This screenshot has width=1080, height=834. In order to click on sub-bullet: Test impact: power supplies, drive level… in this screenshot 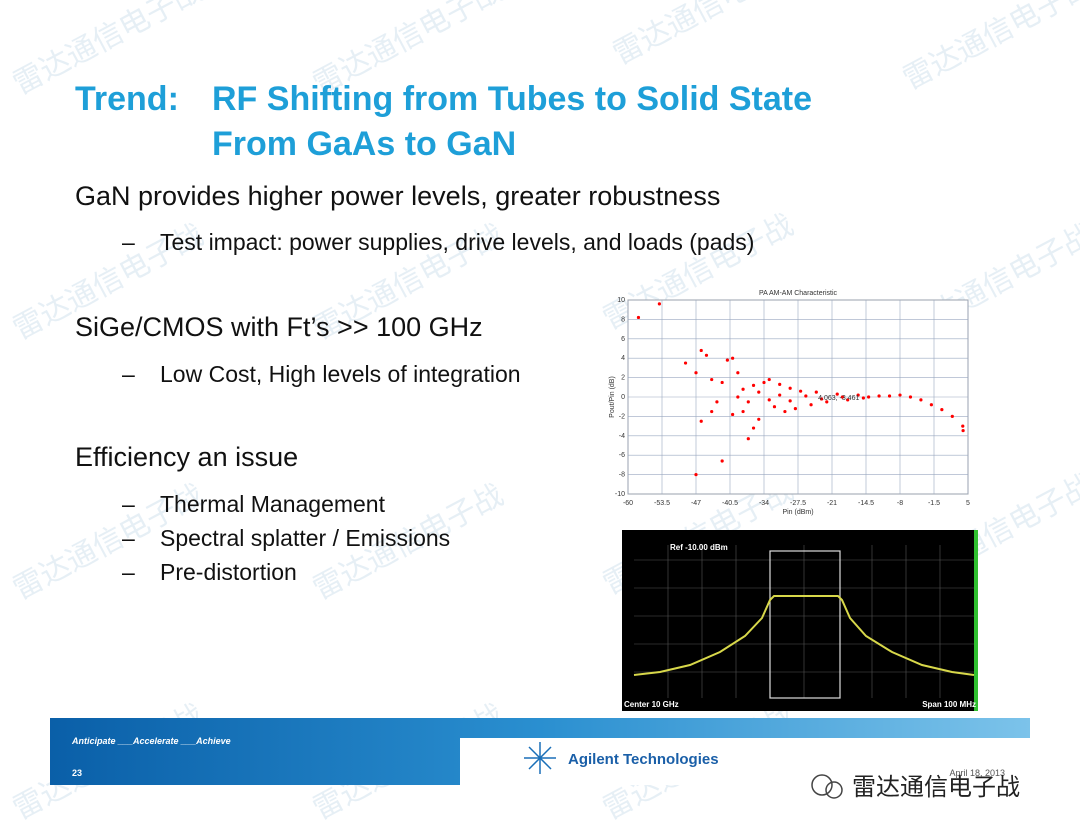, I will do `click(457, 242)`.